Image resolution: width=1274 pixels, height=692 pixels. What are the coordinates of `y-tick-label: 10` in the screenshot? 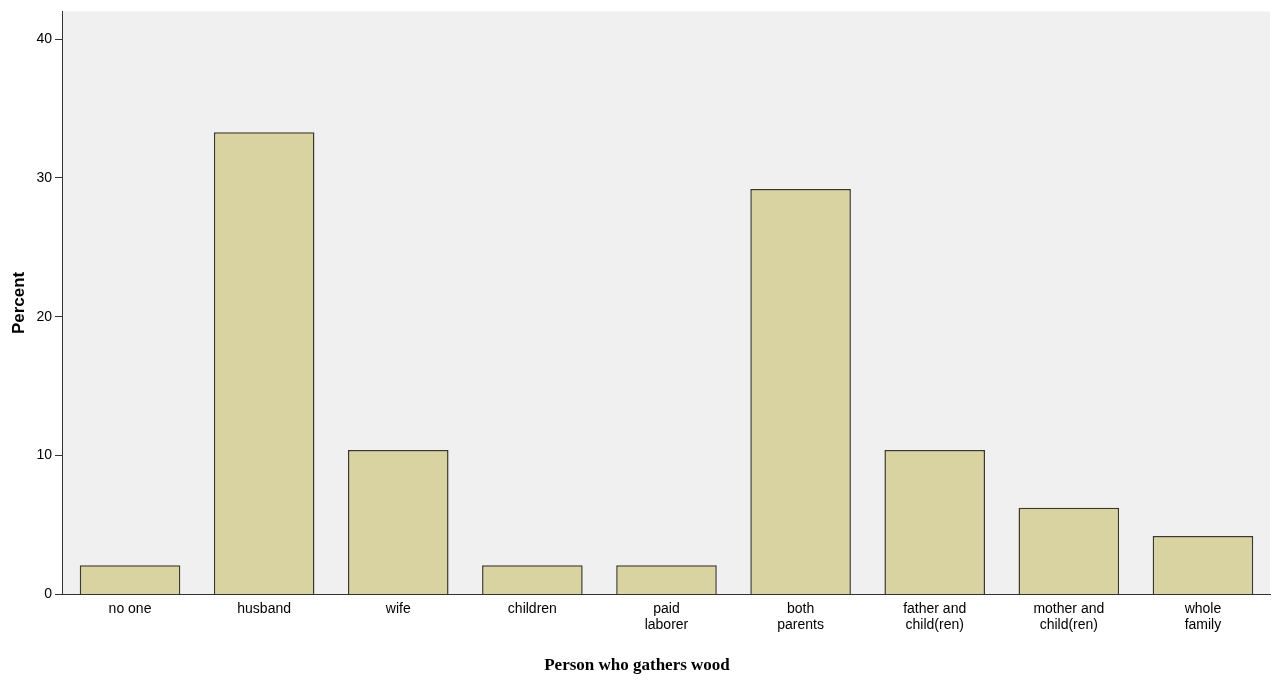 It's located at (44, 454).